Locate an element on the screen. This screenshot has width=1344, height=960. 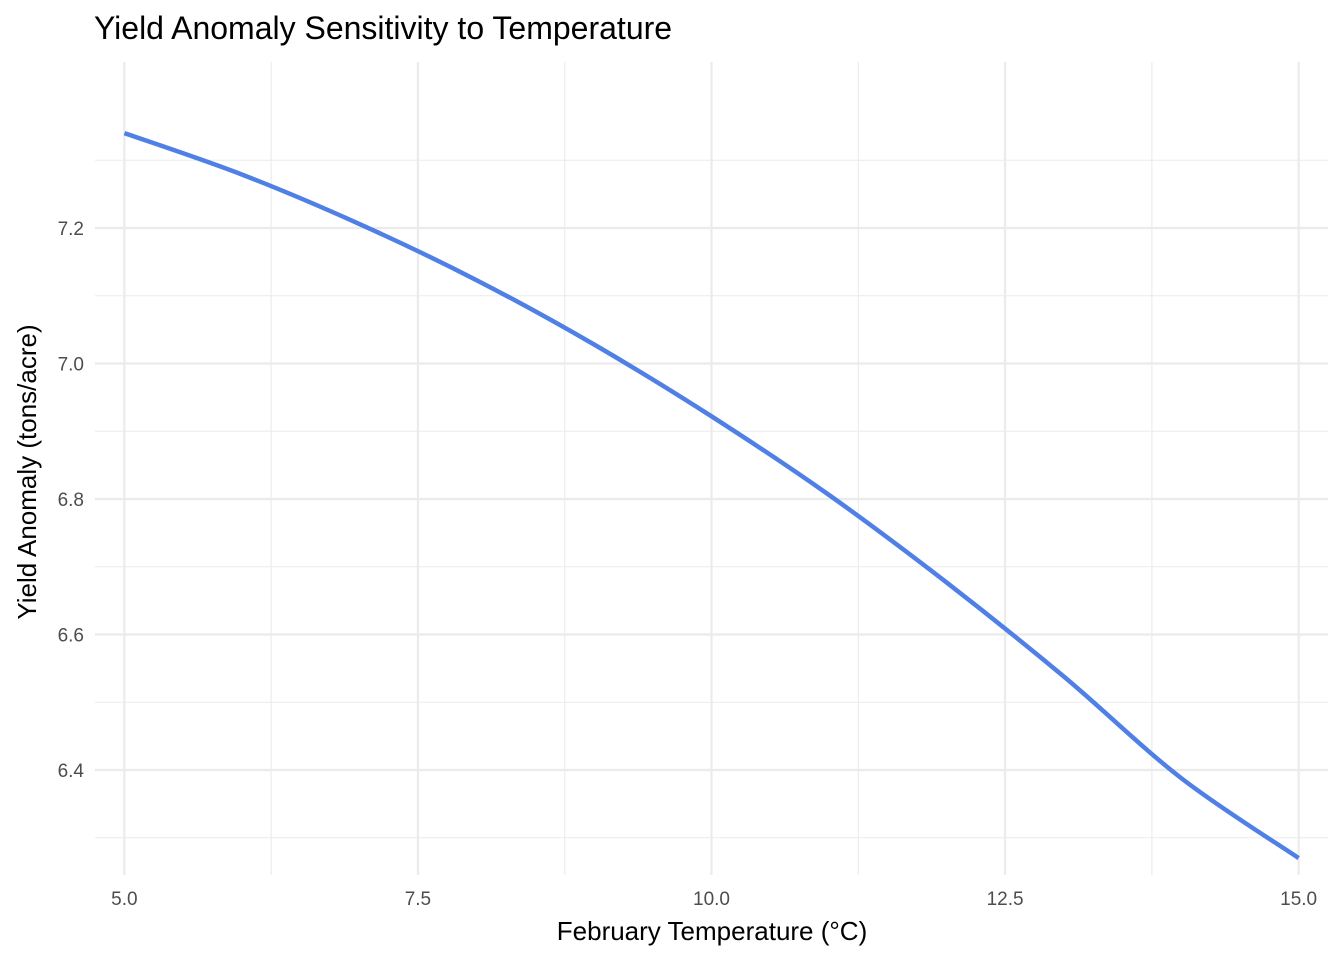
y-tick-label-1: 6.6 is located at coordinates (71, 635).